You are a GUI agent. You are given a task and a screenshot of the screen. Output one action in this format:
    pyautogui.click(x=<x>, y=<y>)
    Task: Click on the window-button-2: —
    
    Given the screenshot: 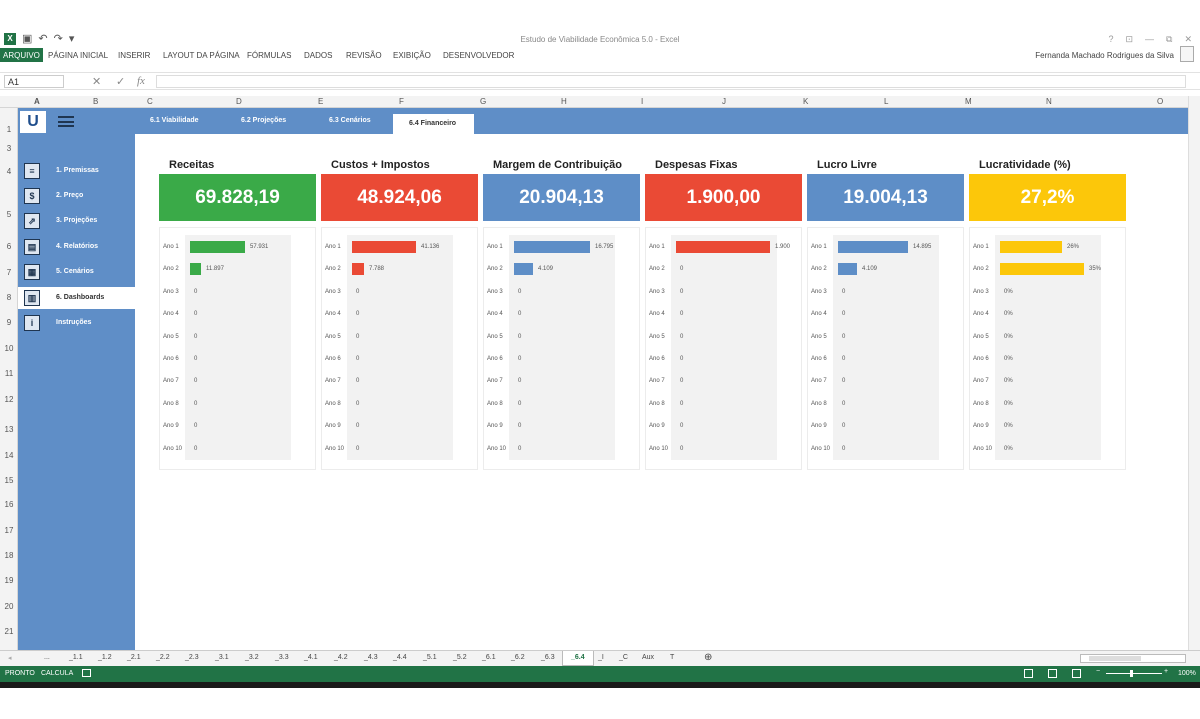 What is the action you would take?
    pyautogui.click(x=1150, y=39)
    